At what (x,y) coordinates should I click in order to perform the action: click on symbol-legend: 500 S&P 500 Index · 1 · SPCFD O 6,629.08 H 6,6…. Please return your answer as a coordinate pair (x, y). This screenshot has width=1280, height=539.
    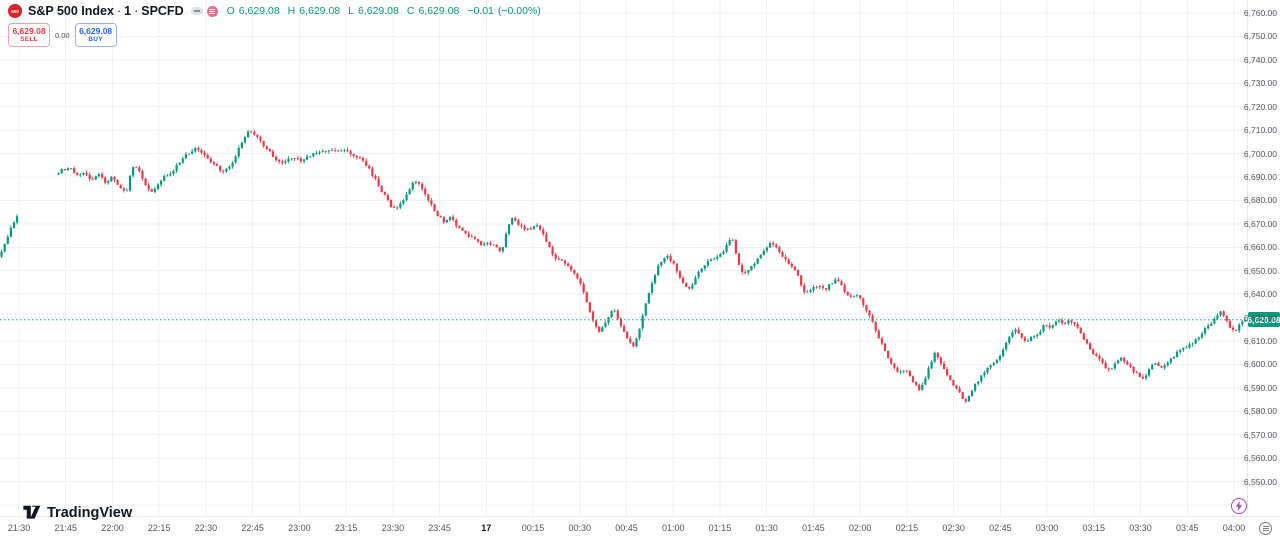
    Looking at the image, I should click on (276, 25).